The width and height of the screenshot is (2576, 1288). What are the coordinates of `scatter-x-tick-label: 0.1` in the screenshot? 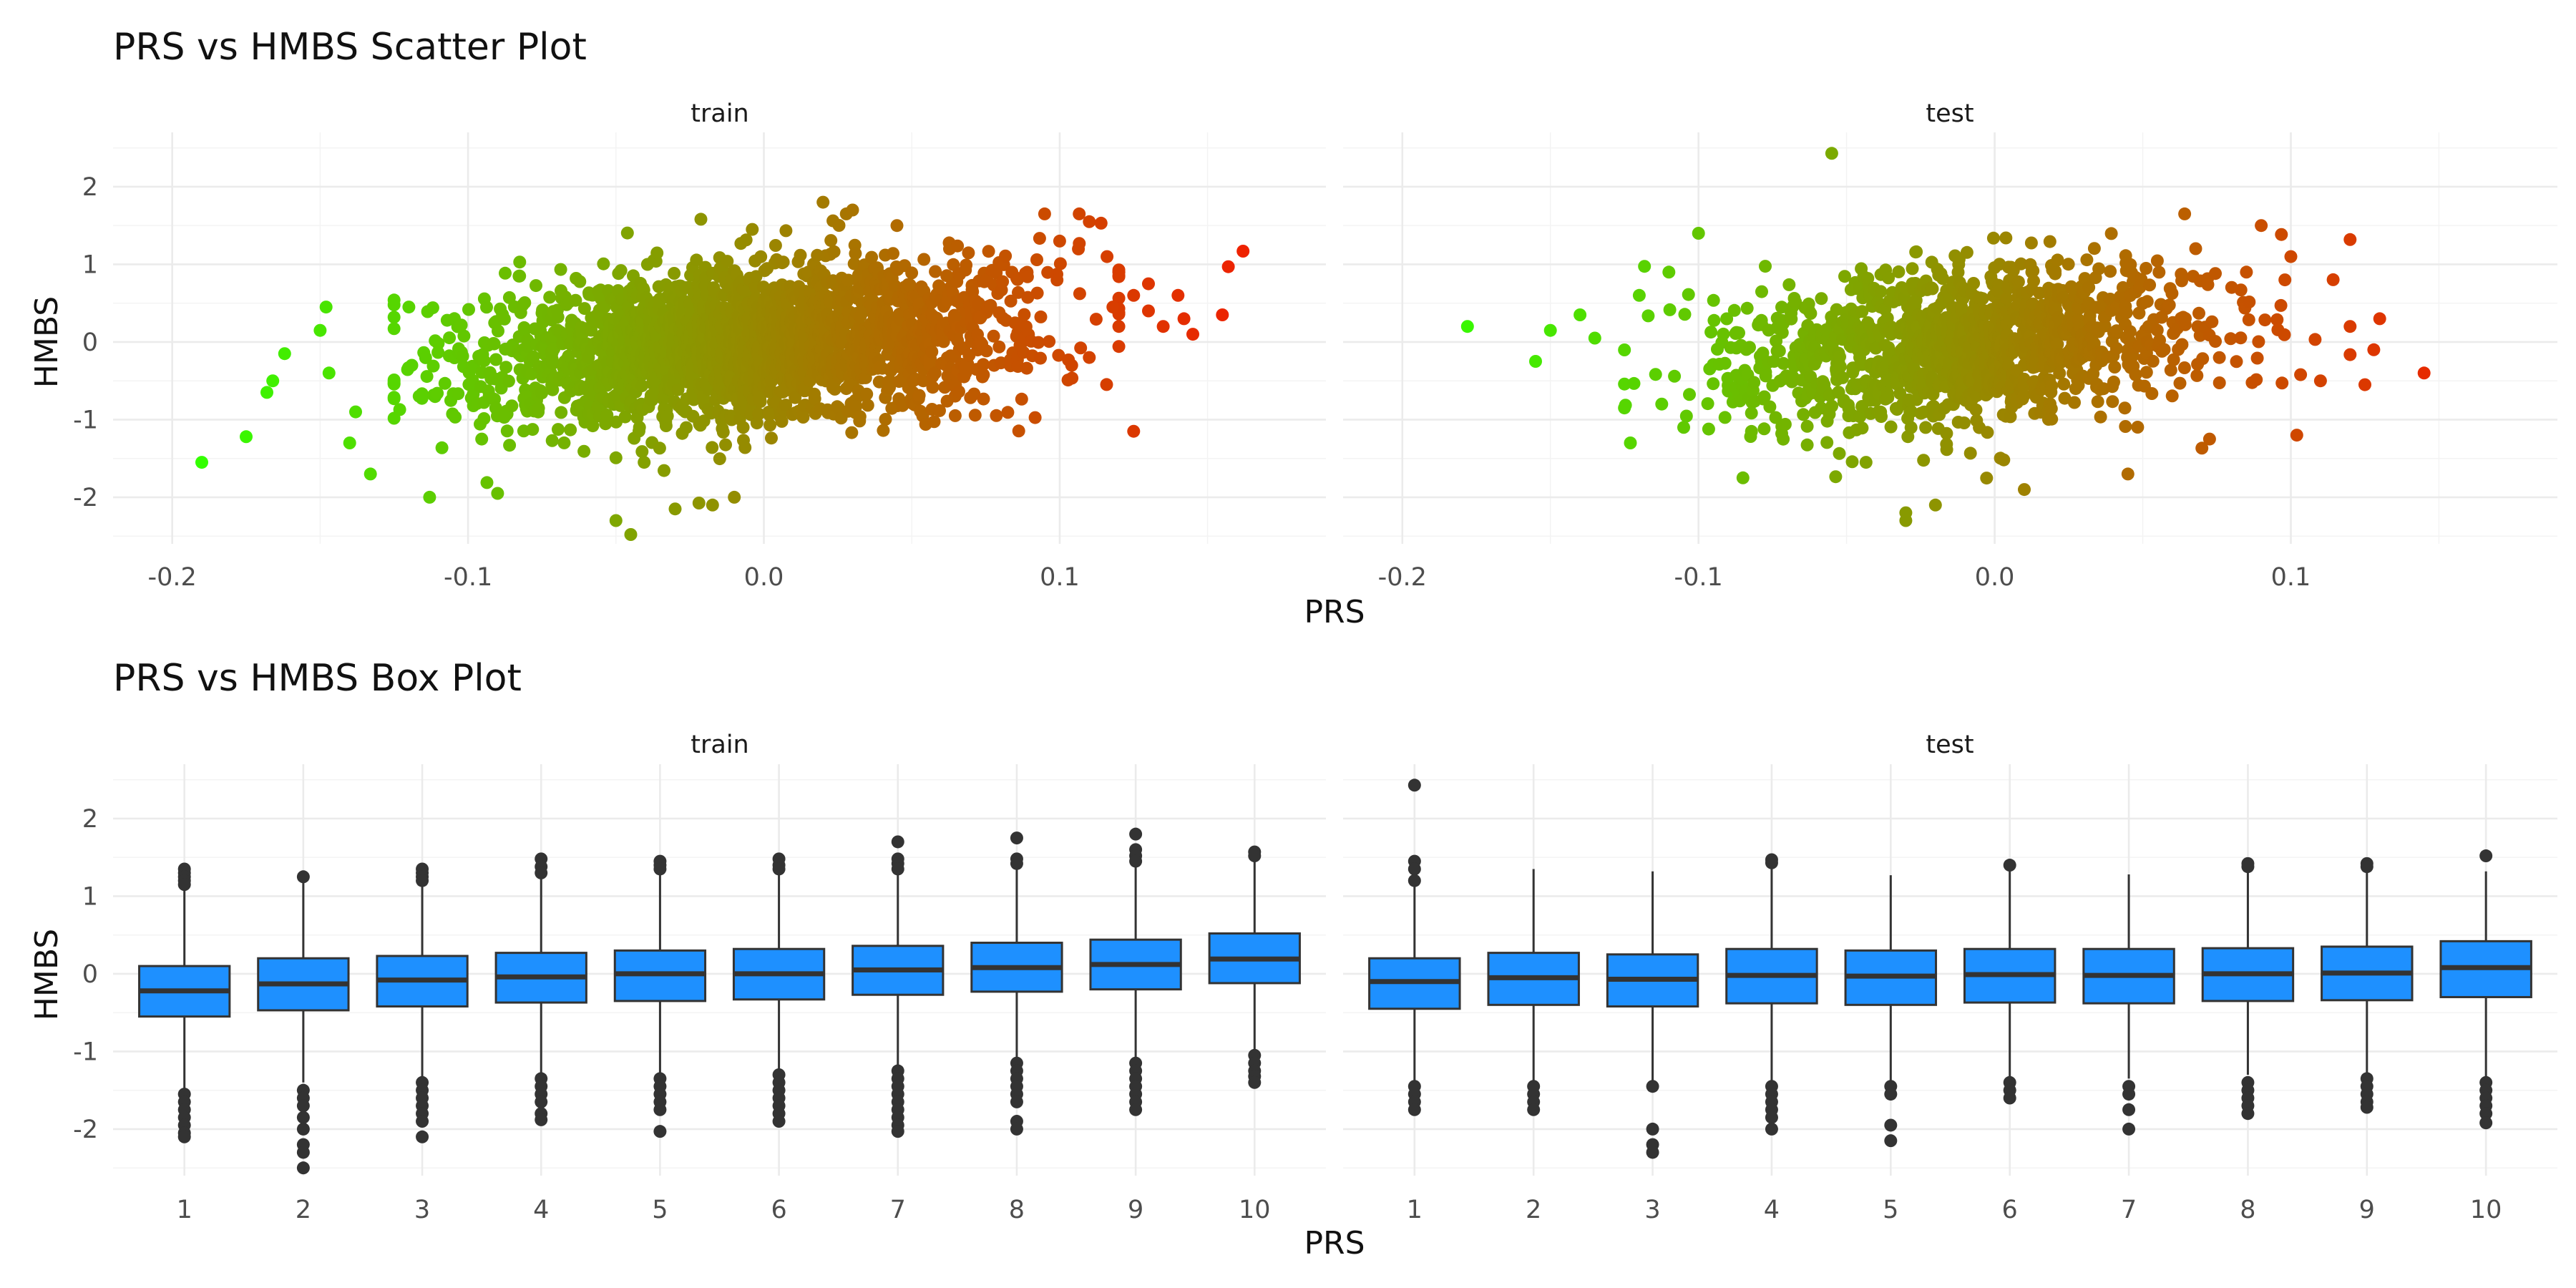 It's located at (1060, 577).